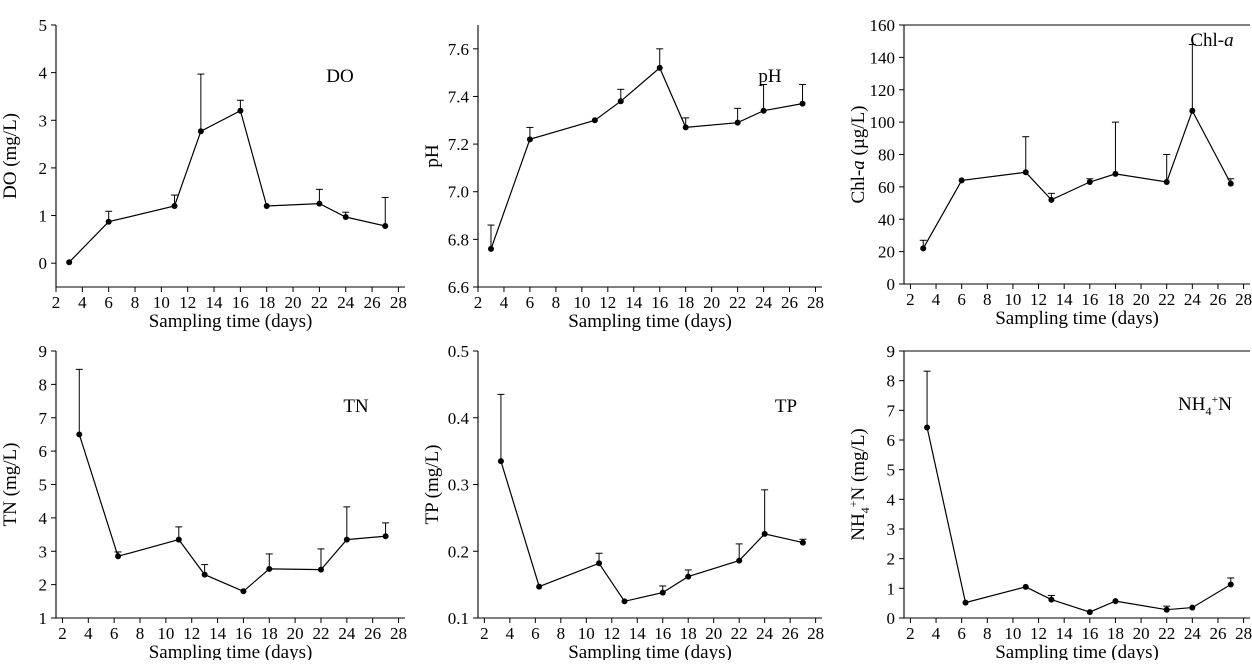  What do you see at coordinates (398, 302) in the screenshot?
I see `x-tick-label: 28` at bounding box center [398, 302].